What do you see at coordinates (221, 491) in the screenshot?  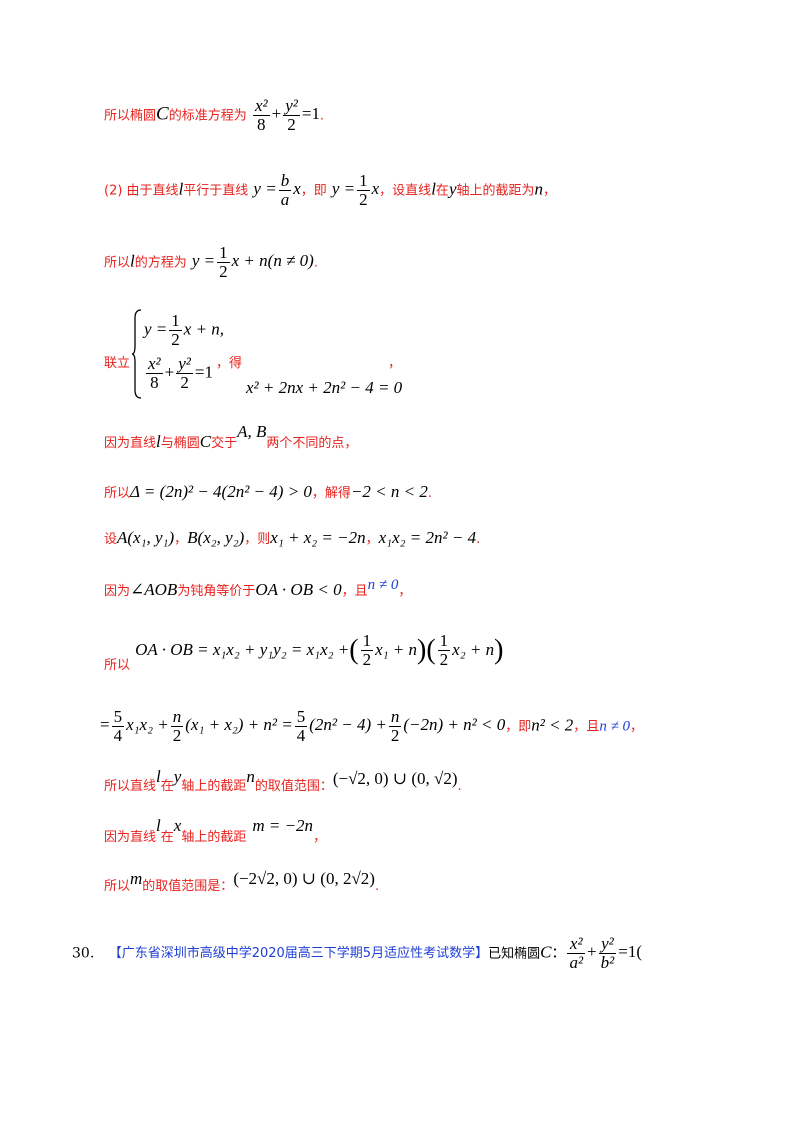 I see `discriminant: Δ = (2n)² − 4(2n² − 4) > 0` at bounding box center [221, 491].